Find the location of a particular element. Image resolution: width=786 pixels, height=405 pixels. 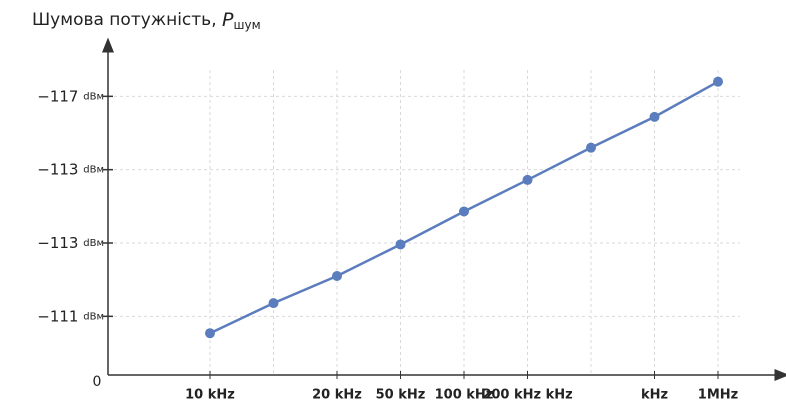

y-tick-number: −117 is located at coordinates (60, 96).